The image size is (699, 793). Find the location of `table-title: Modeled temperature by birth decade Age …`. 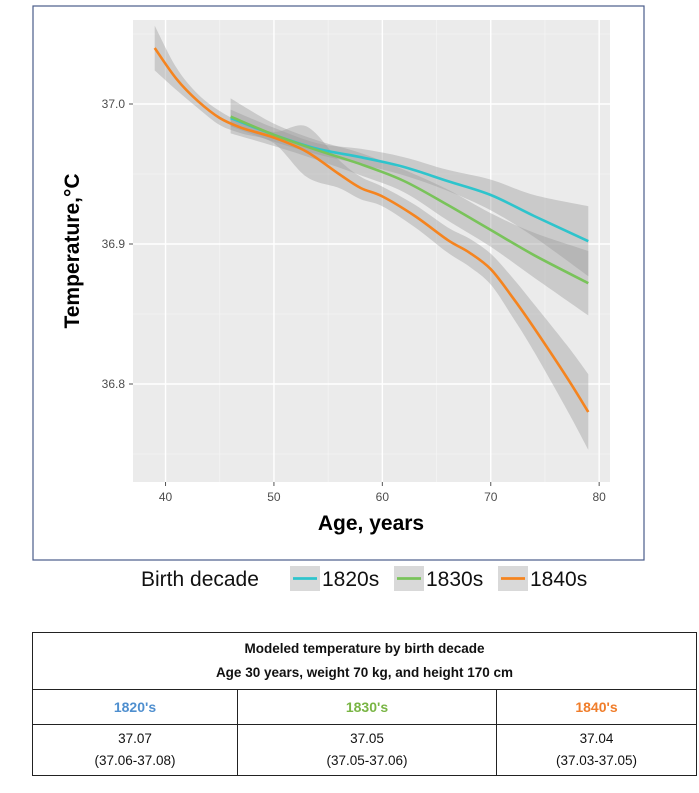

table-title: Modeled temperature by birth decade Age … is located at coordinates (364, 661).